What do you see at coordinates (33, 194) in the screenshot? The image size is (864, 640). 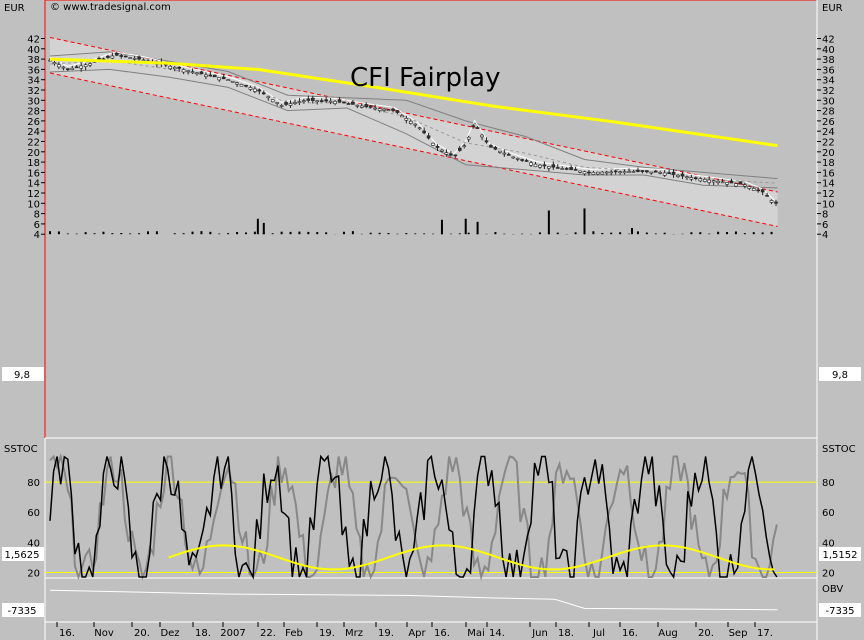 I see `y-tick-label-left: 12` at bounding box center [33, 194].